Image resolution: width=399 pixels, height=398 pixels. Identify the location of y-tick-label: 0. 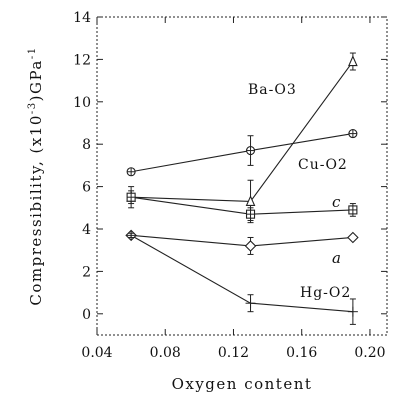
(86, 315).